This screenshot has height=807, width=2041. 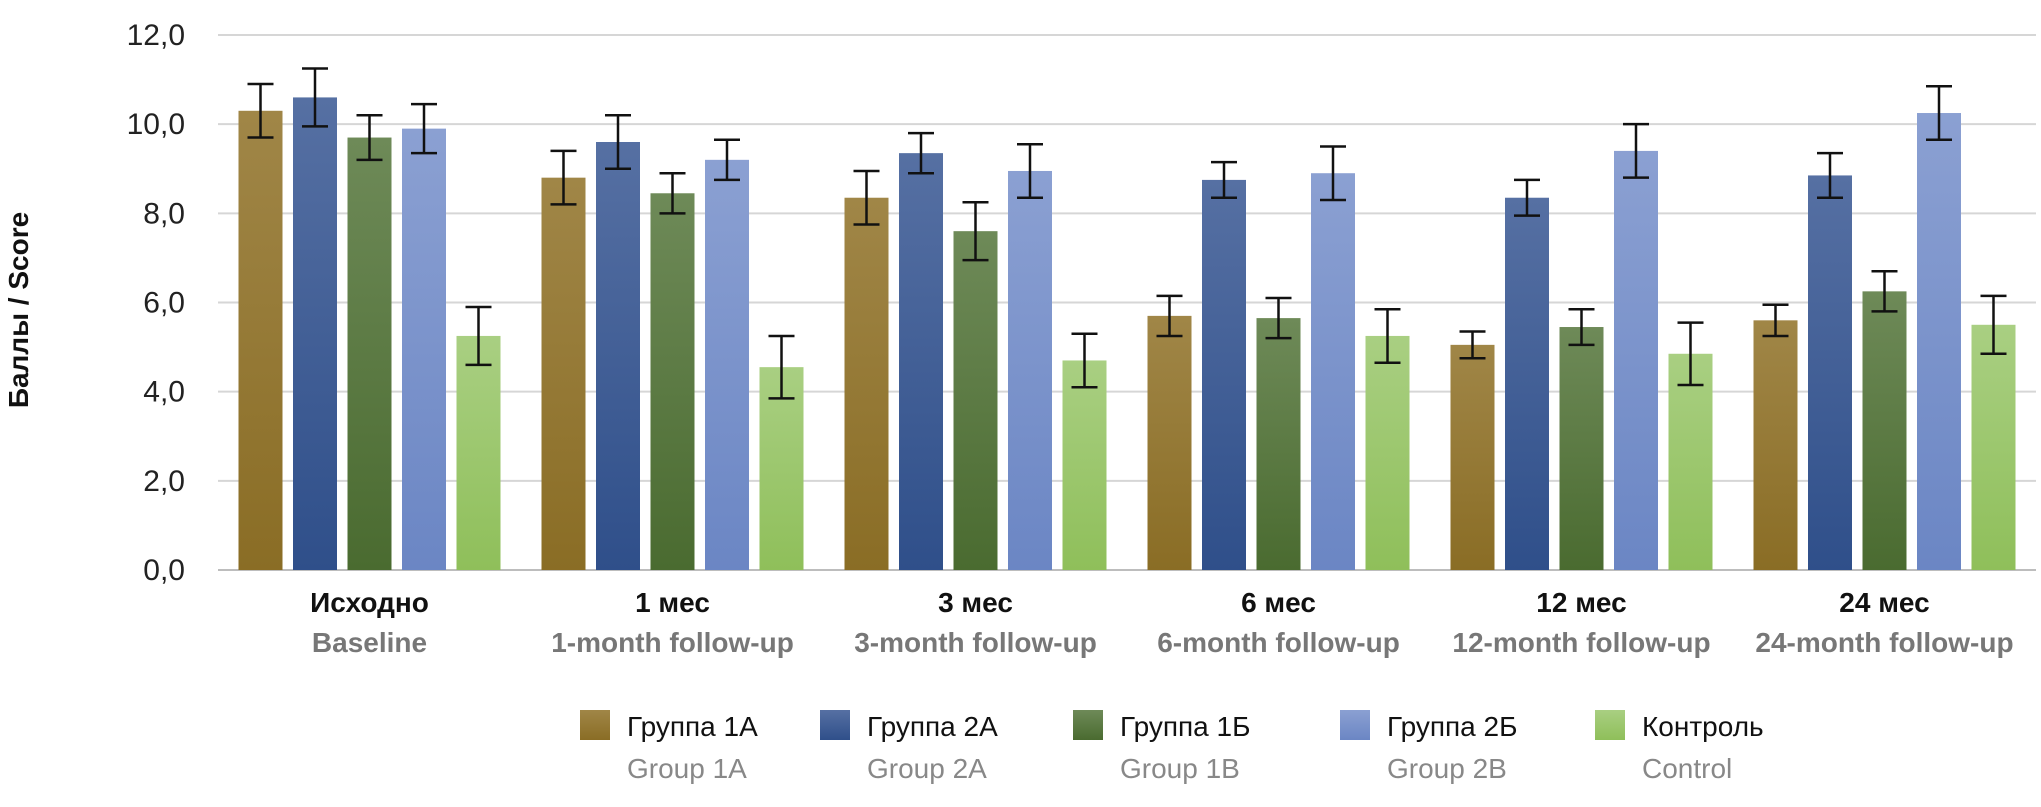 I want to click on y-tick-label: 4,0, so click(x=164, y=392).